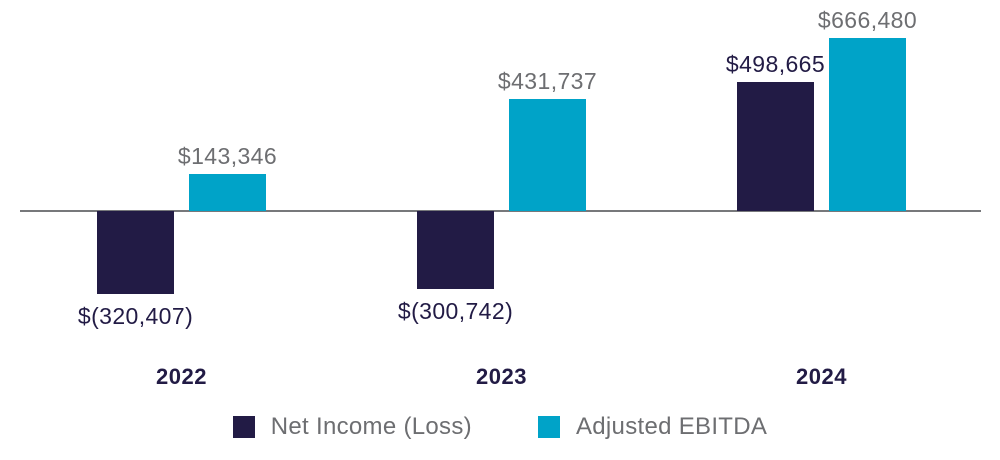  Describe the element at coordinates (547, 154) in the screenshot. I see `bar-adjusted-ebitda-2023` at that location.